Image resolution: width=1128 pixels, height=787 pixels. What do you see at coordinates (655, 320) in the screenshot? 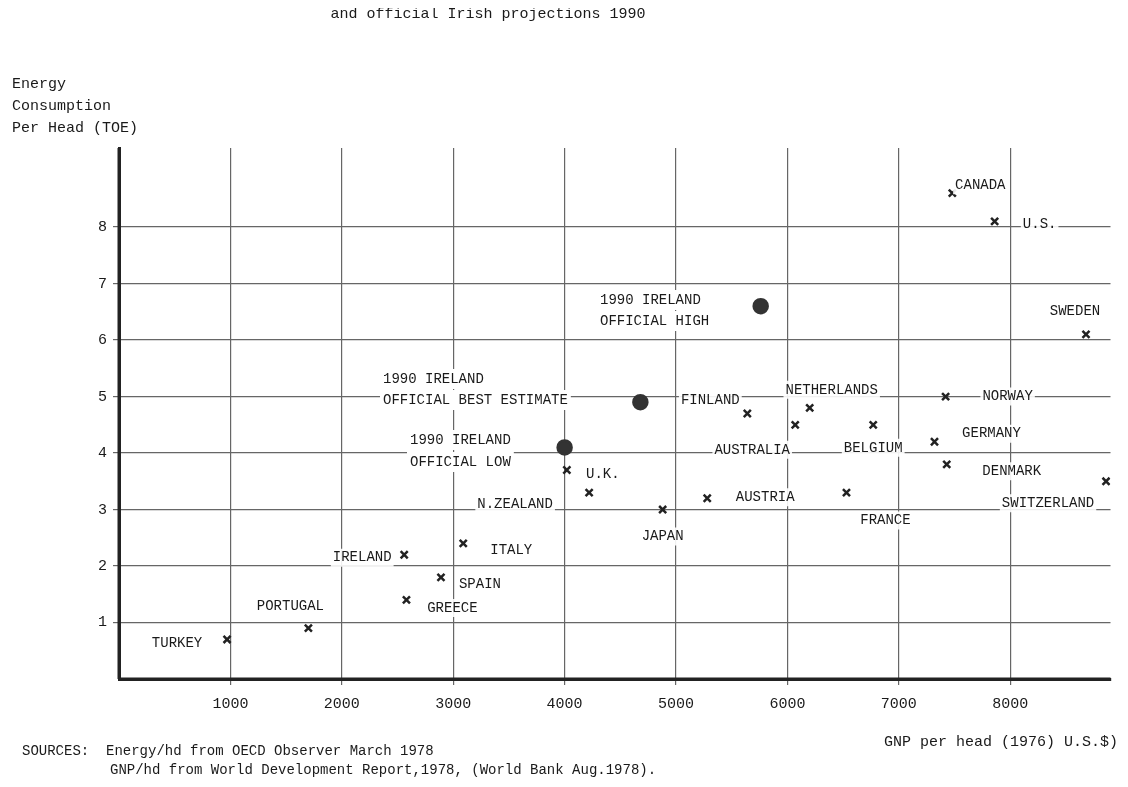
I see `annotation: OFFICIAL HIGH` at bounding box center [655, 320].